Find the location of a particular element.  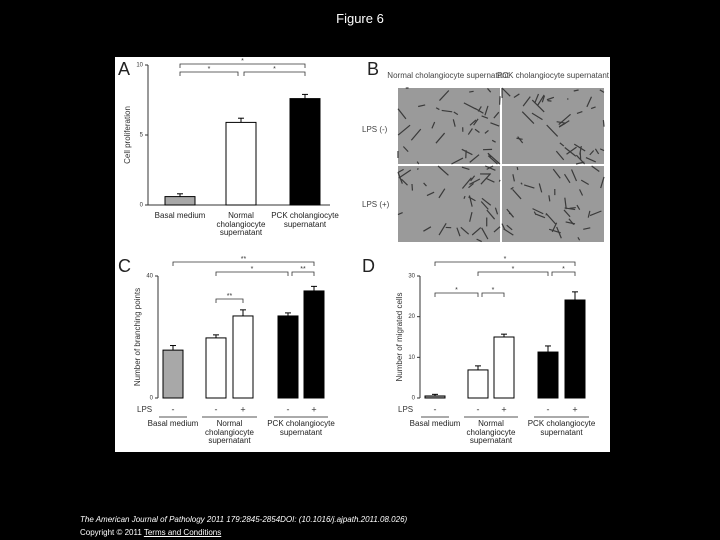

micrograph is located at coordinates (449, 126).